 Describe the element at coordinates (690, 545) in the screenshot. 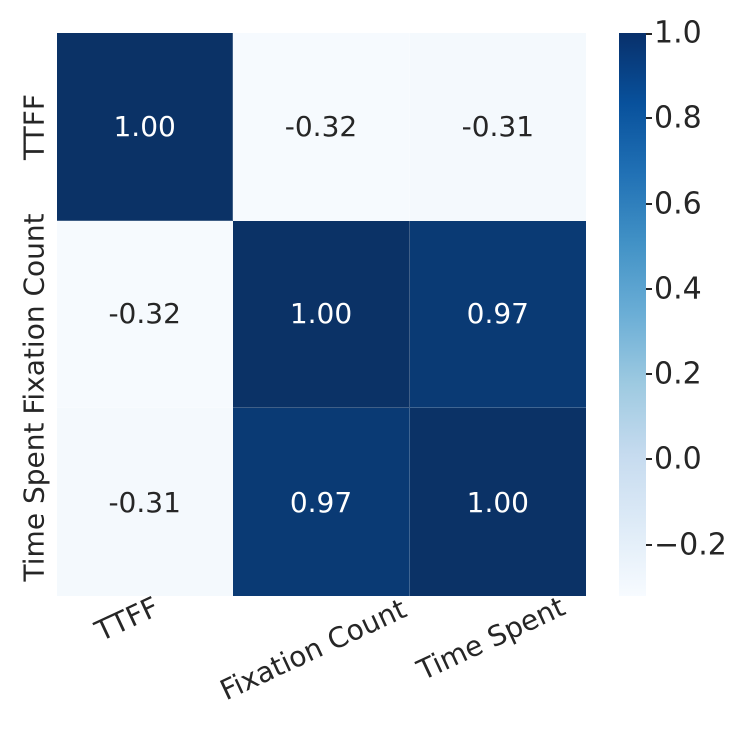

I see `colorbar-tick-label: −0.2` at that location.